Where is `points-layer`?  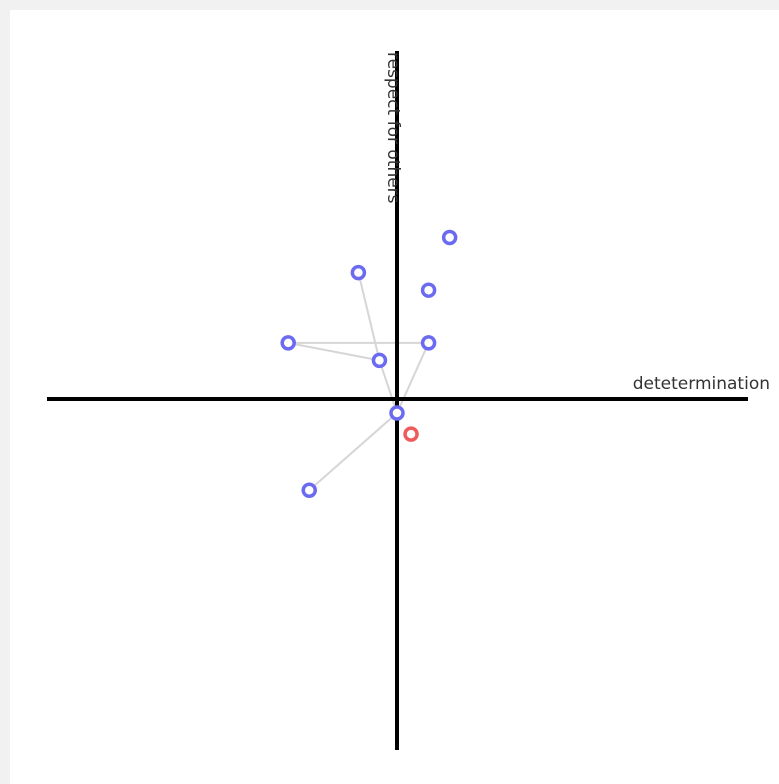
points-layer is located at coordinates (369, 364).